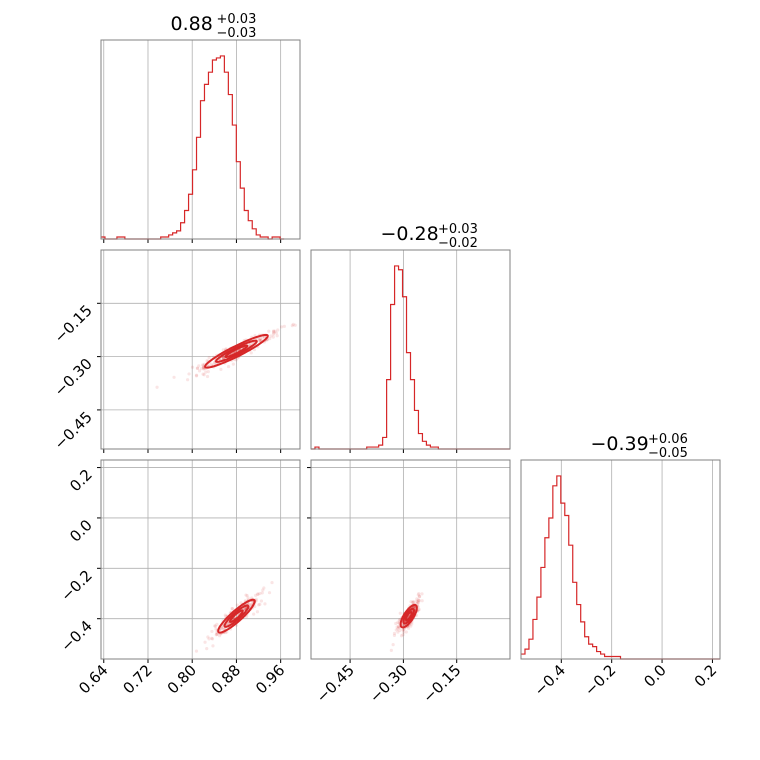  What do you see at coordinates (81, 481) in the screenshot?
I see `y-tick-label: 0.2` at bounding box center [81, 481].